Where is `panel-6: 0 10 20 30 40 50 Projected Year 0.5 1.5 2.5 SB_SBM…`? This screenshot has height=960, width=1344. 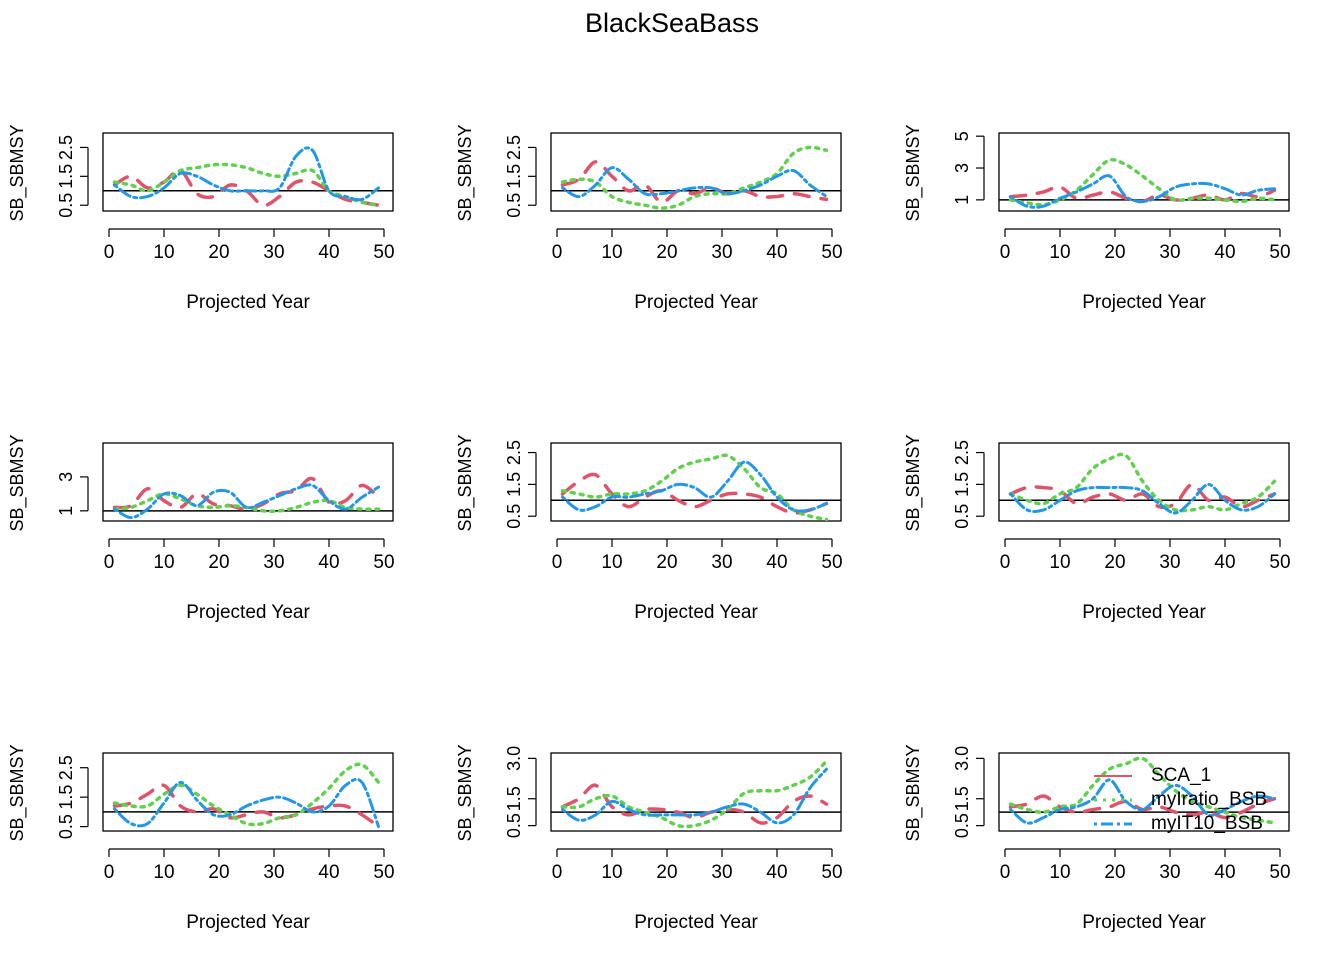 panel-6: 0 10 20 30 40 50 Projected Year 0.5 1.5 2.5 SB_SBM… is located at coordinates (1097, 528).